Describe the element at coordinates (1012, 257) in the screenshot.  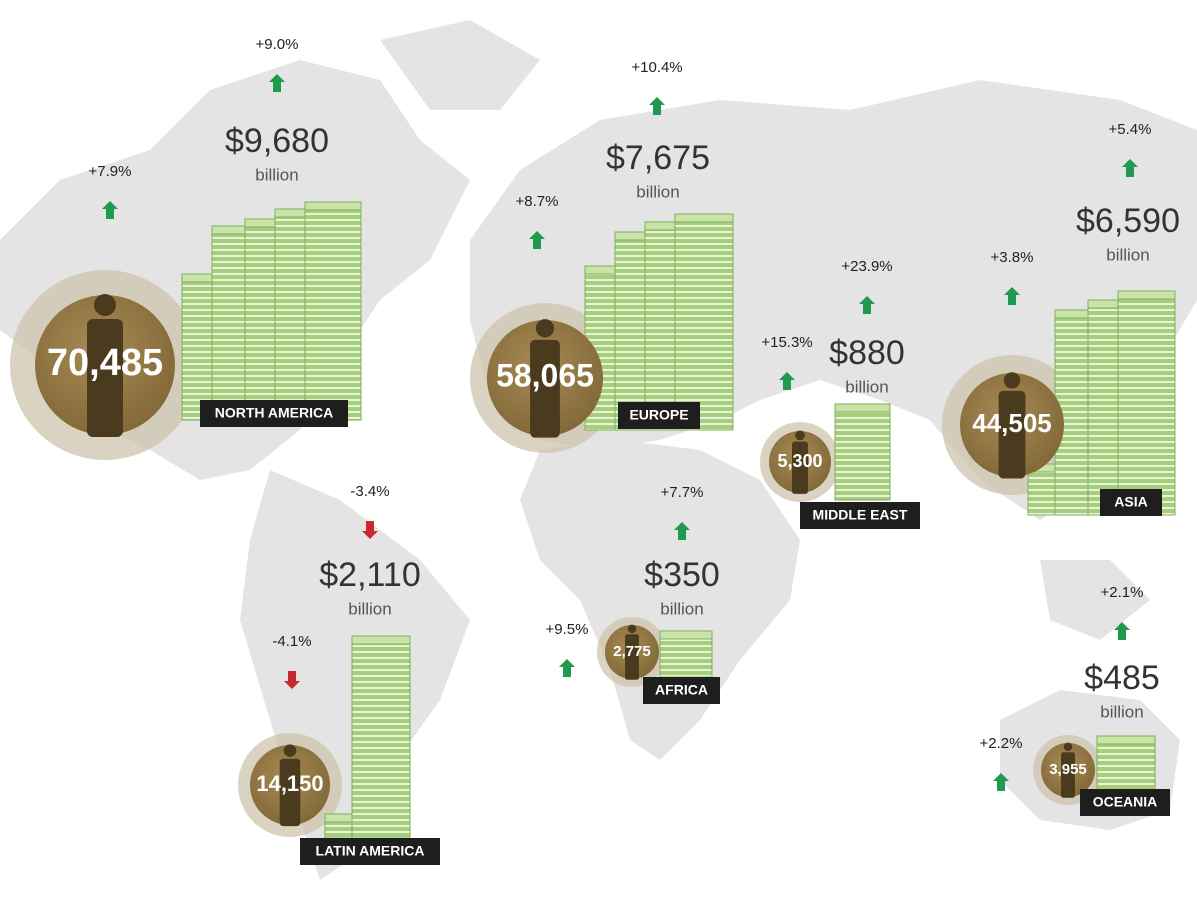
I see `population-change: +3.8%` at that location.